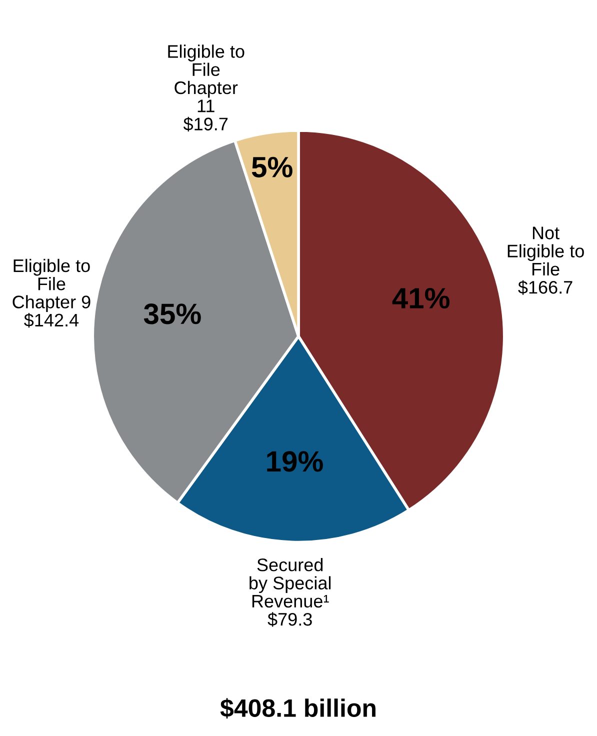  What do you see at coordinates (290, 592) in the screenshot?
I see `slice-label: Secured by Special Revenue¹ $79.3` at bounding box center [290, 592].